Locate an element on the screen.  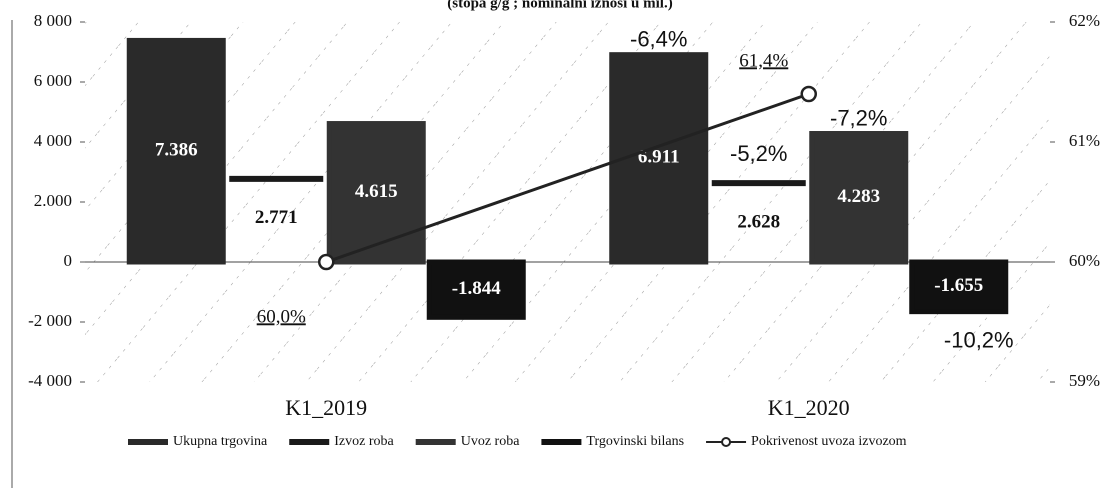
value-label: 6.911 is located at coordinates (659, 157).